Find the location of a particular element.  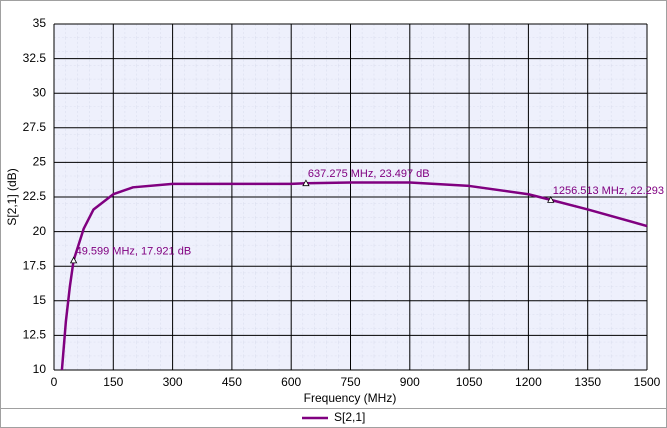

x-tick-label: 1500 is located at coordinates (647, 382).